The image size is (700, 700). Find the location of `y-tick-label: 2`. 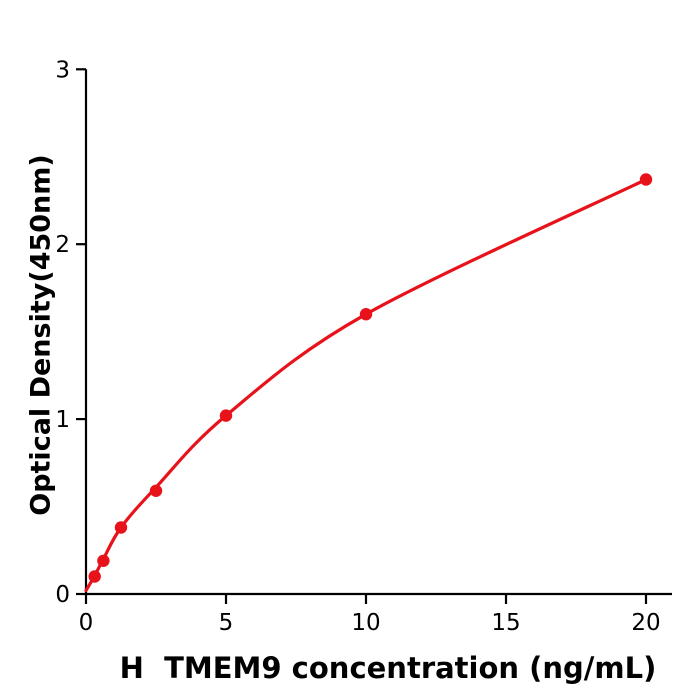

y-tick-label: 2 is located at coordinates (62, 245).